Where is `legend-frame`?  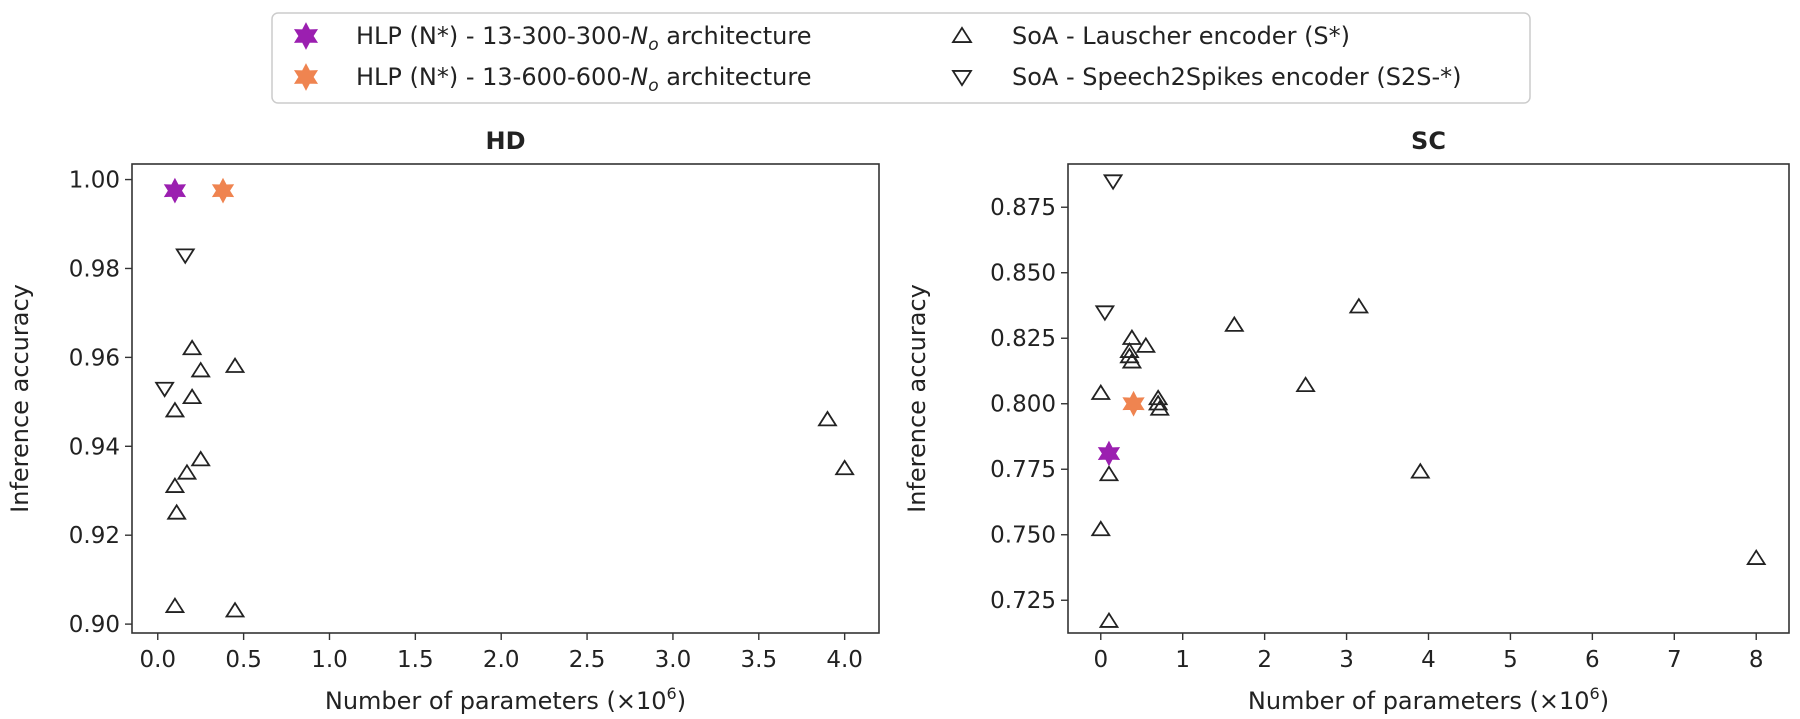
legend-frame is located at coordinates (901, 58).